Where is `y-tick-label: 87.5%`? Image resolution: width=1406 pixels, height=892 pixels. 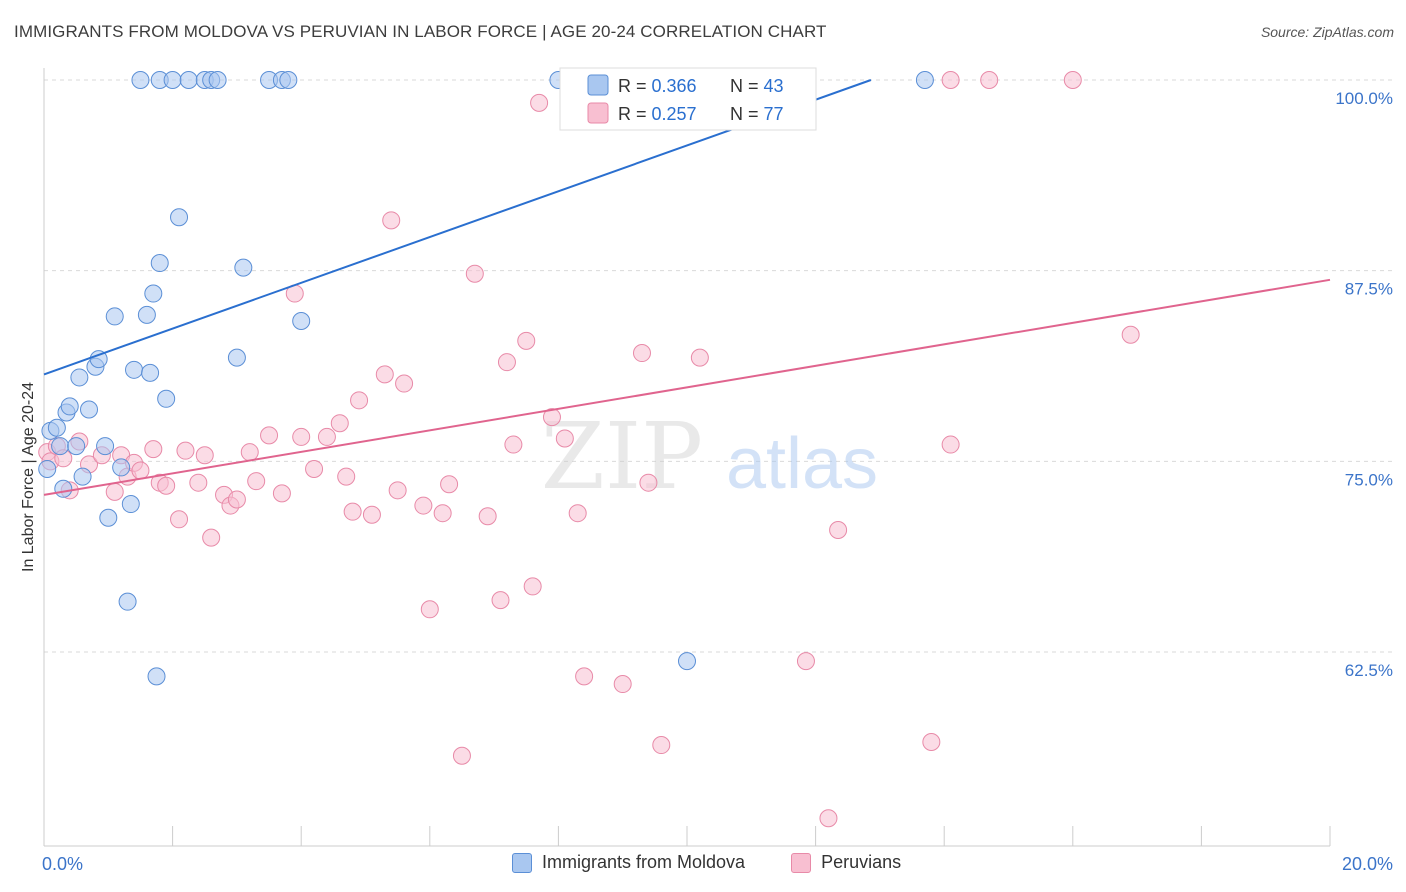 y-tick-label: 87.5% is located at coordinates (1369, 289).